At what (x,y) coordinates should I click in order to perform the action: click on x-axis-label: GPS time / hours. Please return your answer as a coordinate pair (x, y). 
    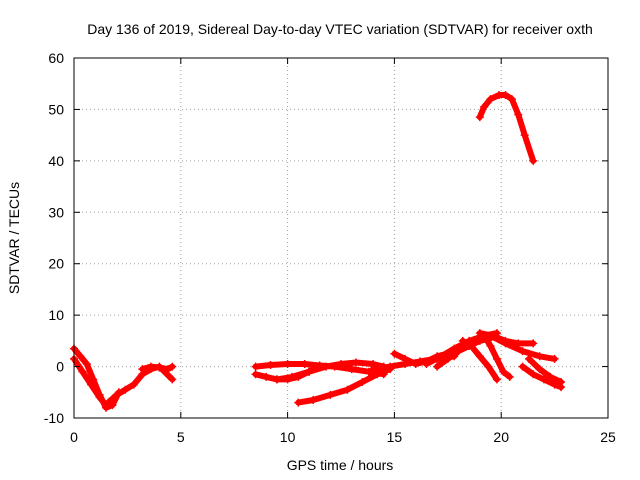
    Looking at the image, I should click on (340, 465).